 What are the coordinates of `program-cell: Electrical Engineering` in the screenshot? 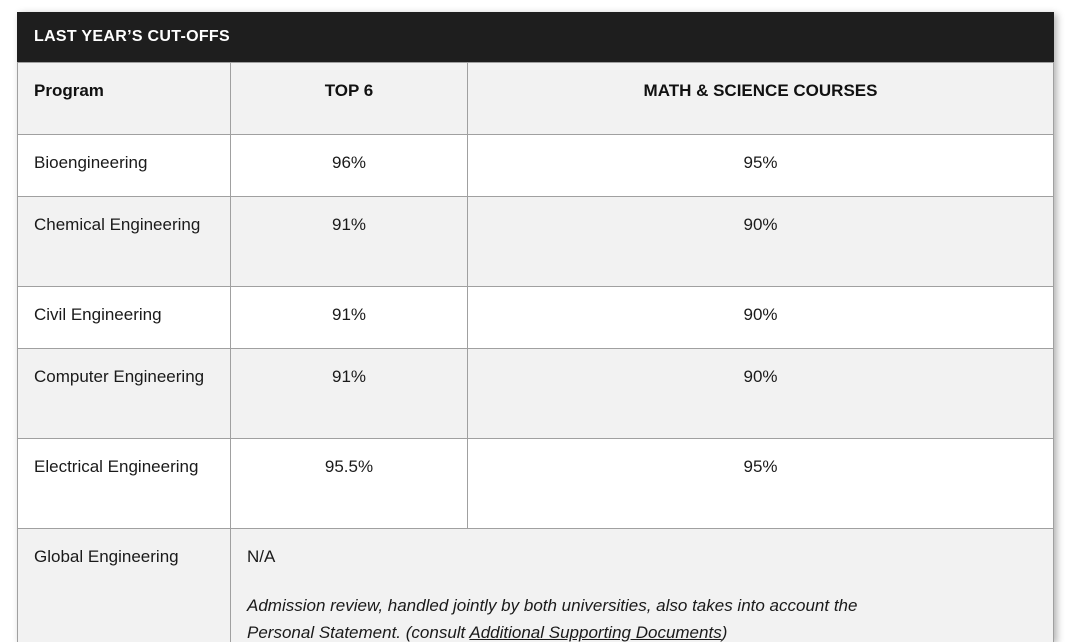 It's located at (124, 483).